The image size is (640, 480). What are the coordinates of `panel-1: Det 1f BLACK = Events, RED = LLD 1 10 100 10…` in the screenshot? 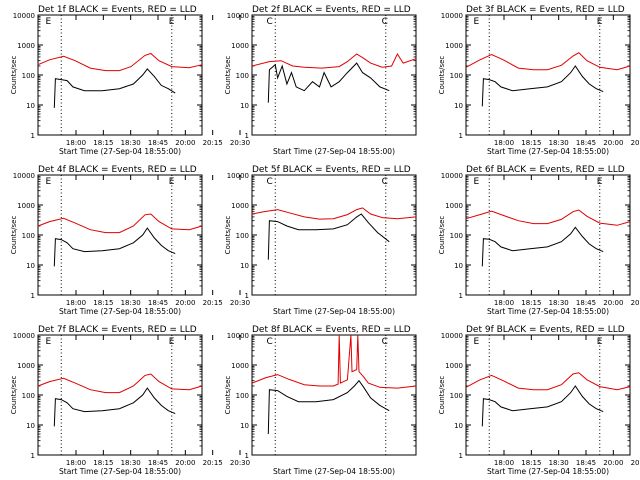 It's located at (130, 80).